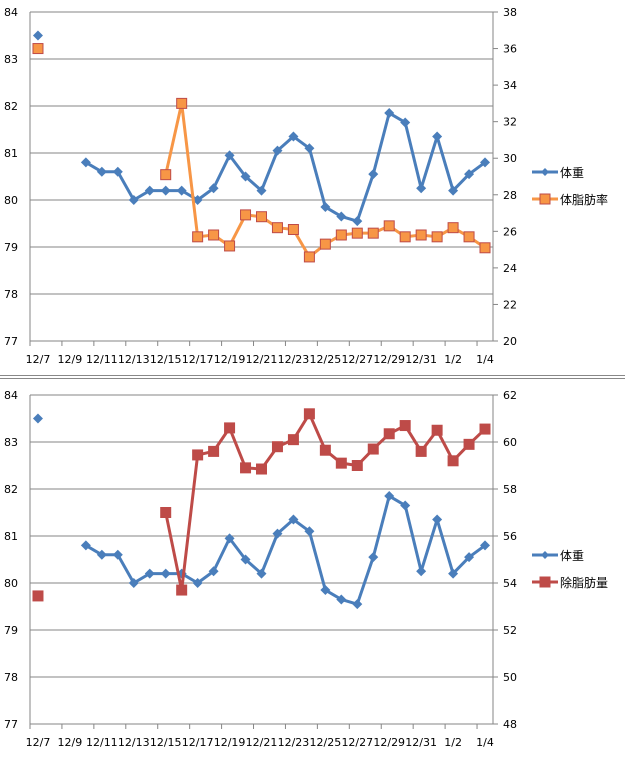 The height and width of the screenshot is (759, 625). What do you see at coordinates (584, 199) in the screenshot?
I see `legend-label: 体脂肪率` at bounding box center [584, 199].